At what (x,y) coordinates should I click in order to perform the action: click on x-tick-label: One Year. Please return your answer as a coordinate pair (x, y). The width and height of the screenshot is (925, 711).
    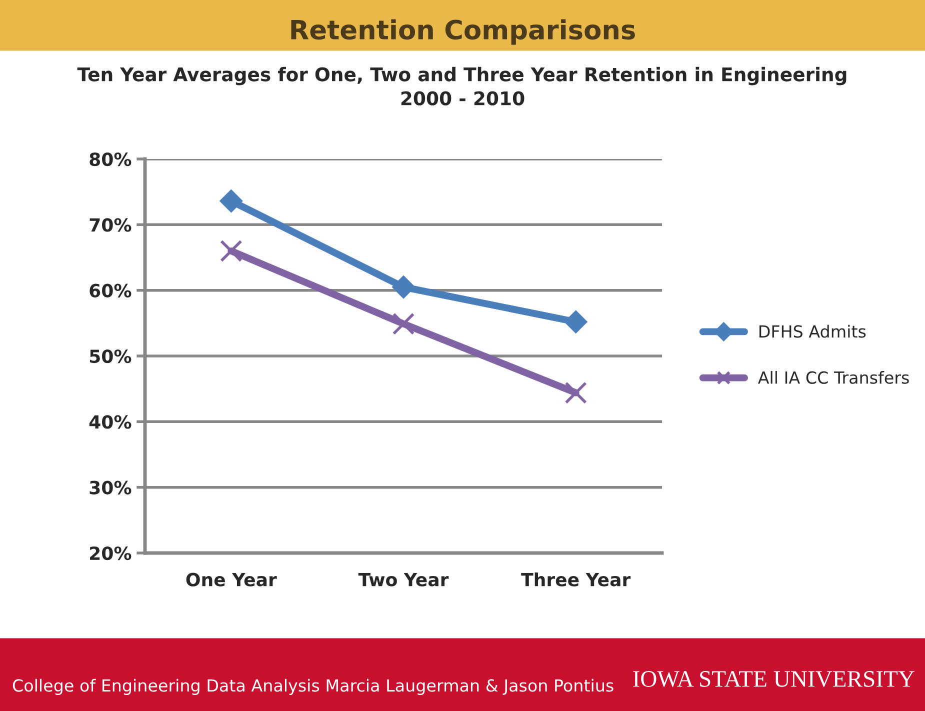
    Looking at the image, I should click on (231, 579).